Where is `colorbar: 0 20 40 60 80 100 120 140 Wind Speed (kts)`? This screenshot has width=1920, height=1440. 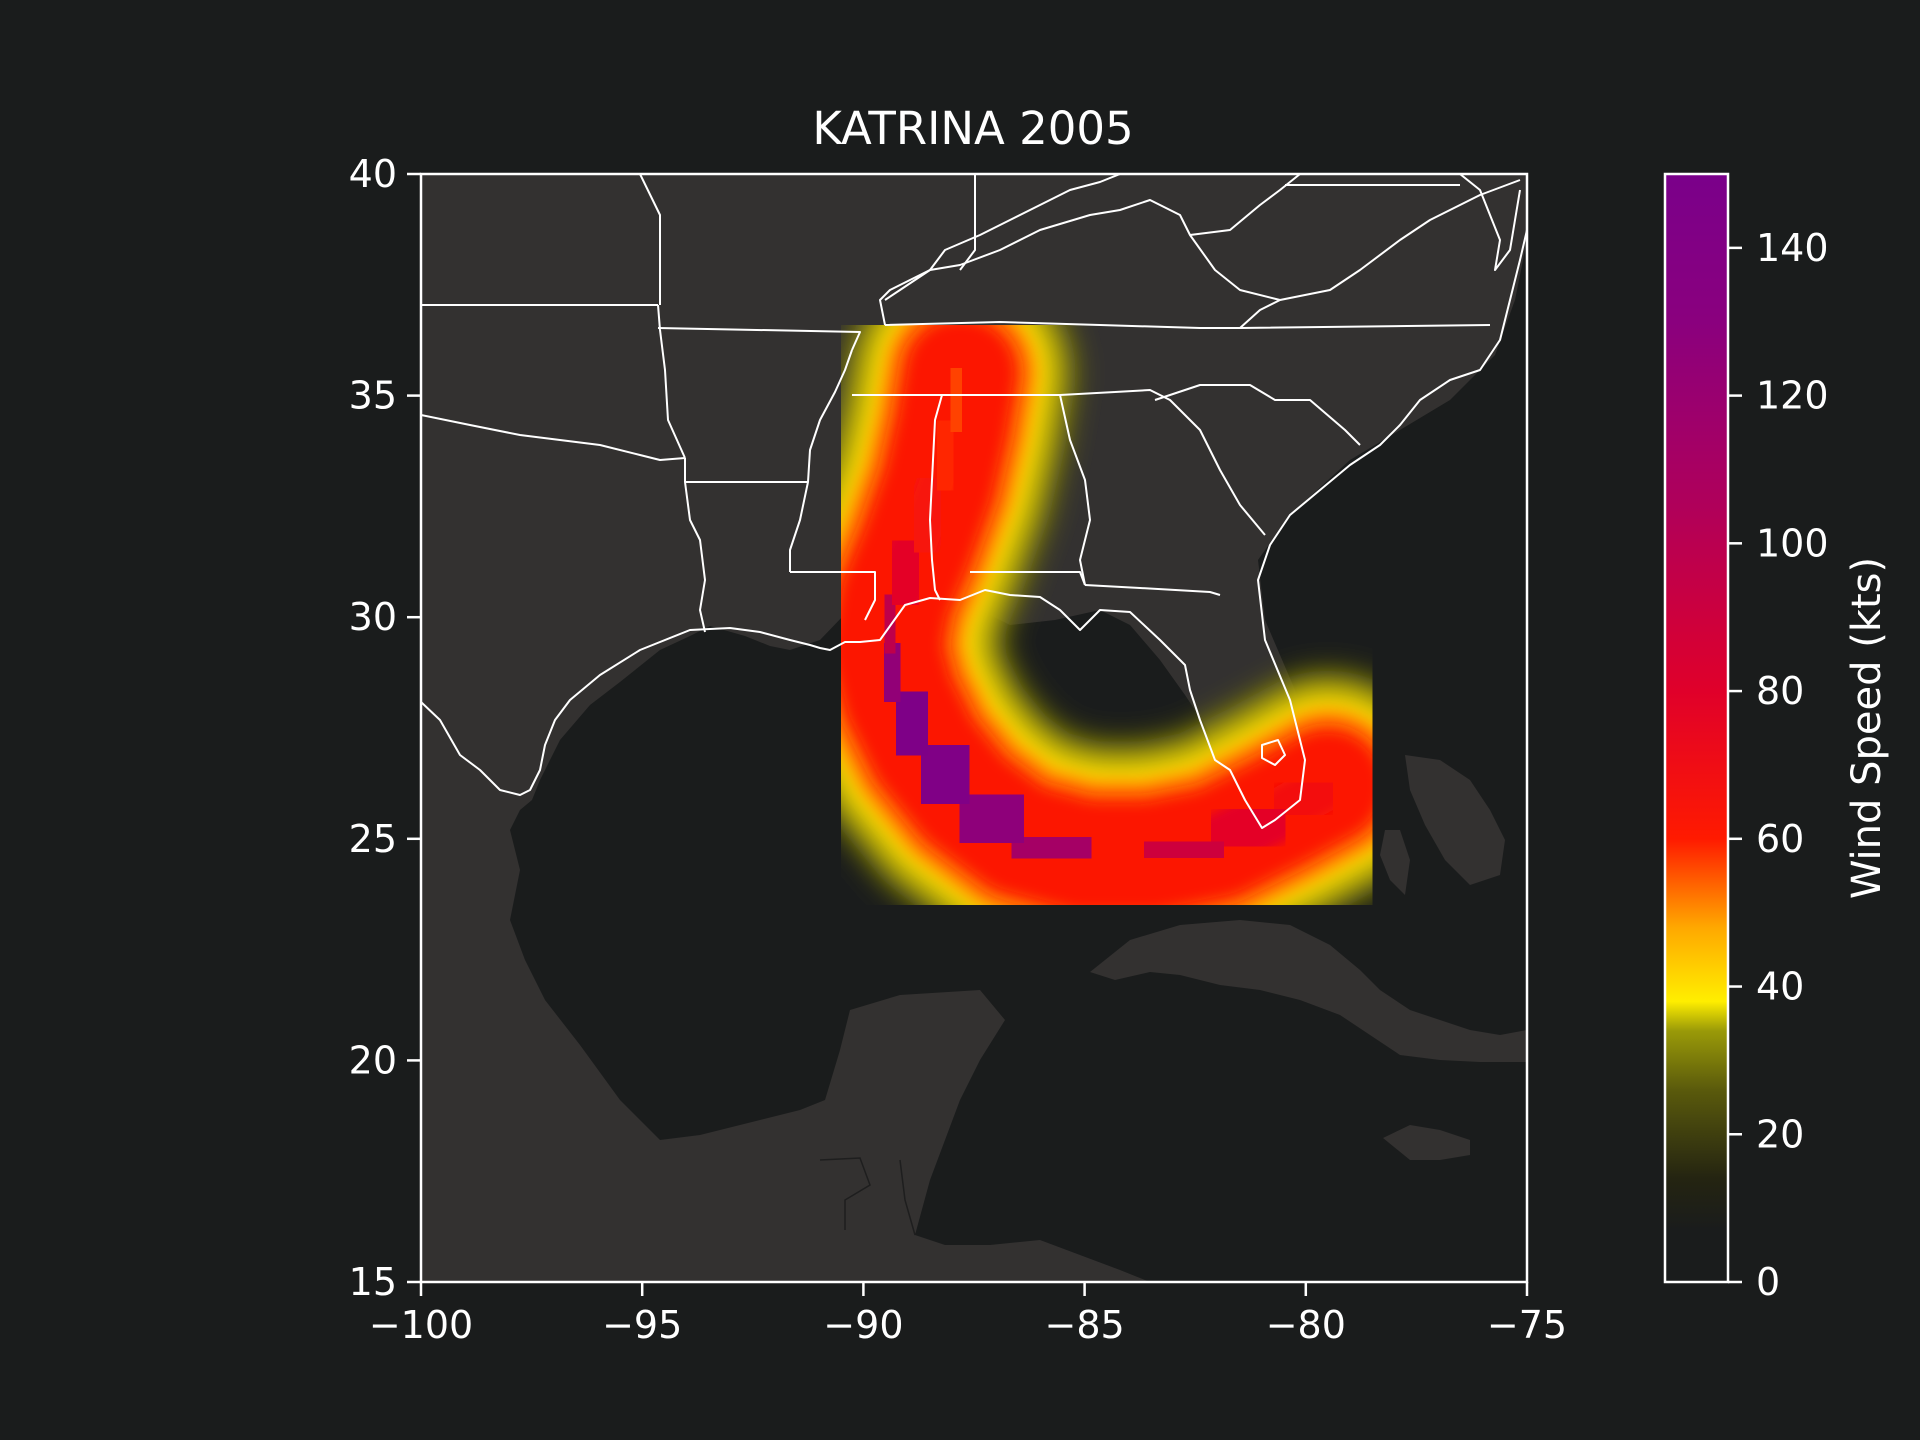
colorbar: 0 20 40 60 80 100 120 140 Wind Speed (kts) is located at coordinates (1776, 738).